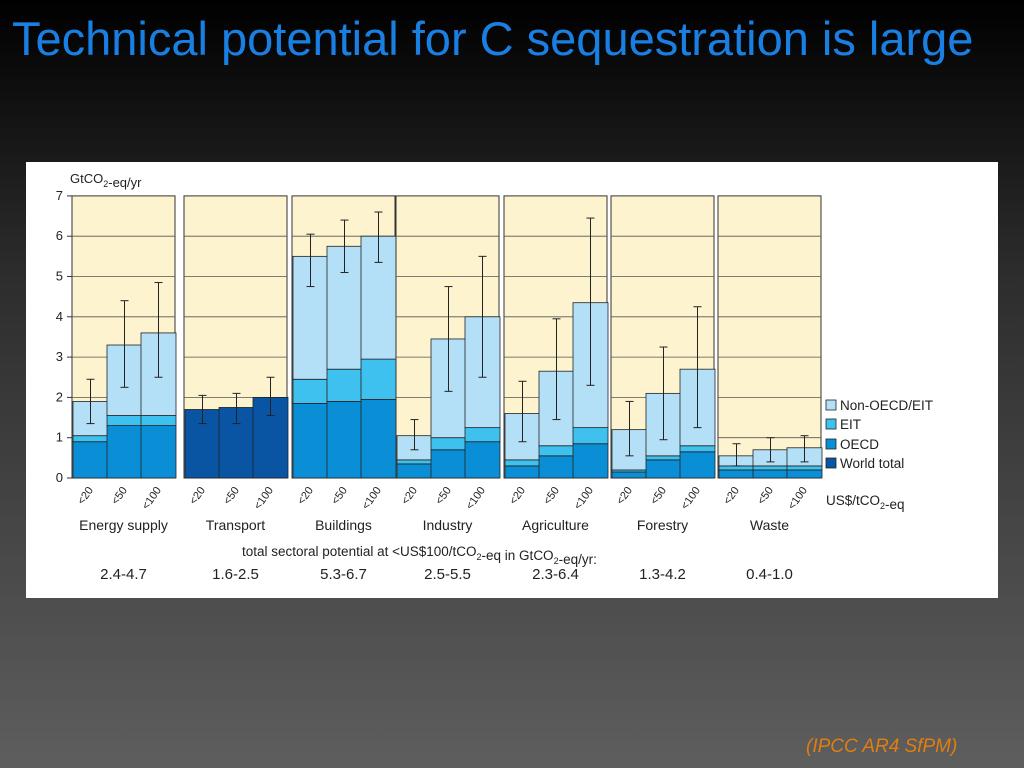 Image resolution: width=1024 pixels, height=768 pixels. I want to click on sector-label: Energy supply, so click(123, 525).